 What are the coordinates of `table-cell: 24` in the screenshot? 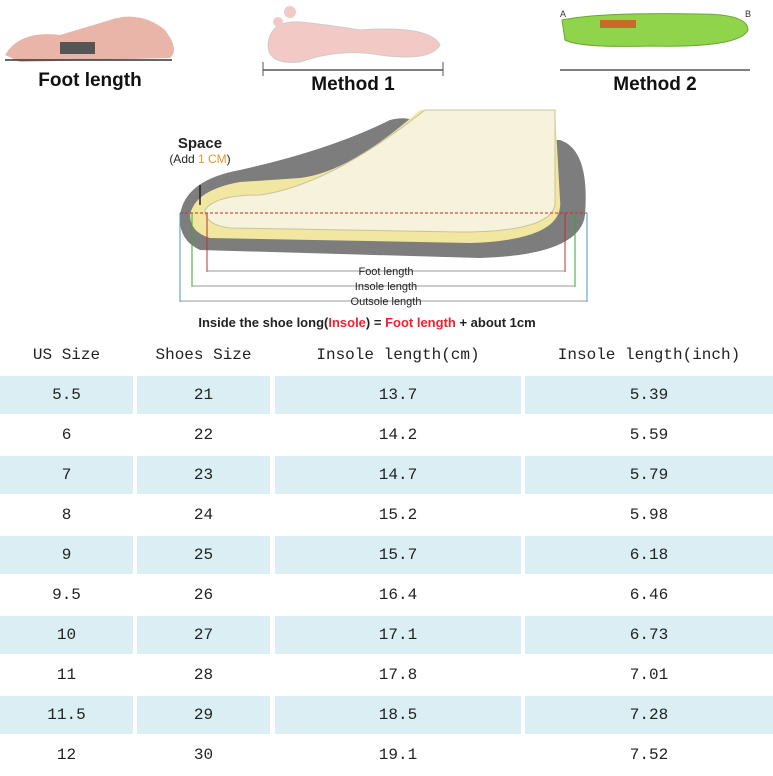 It's located at (203, 515).